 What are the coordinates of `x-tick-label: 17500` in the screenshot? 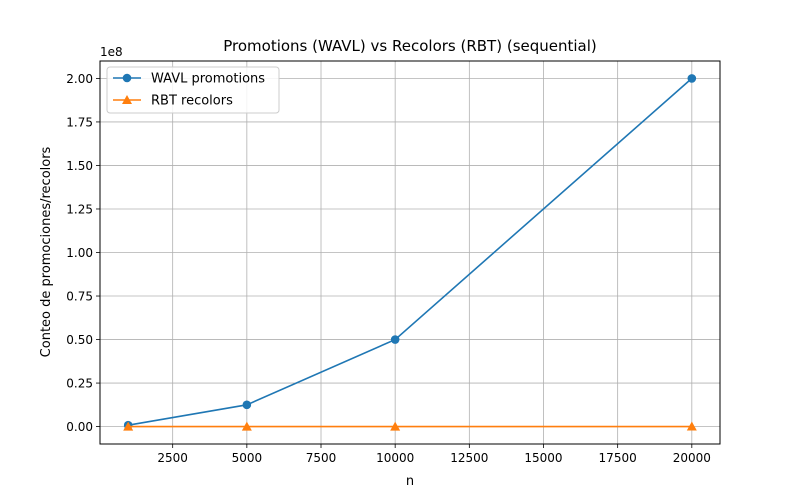 It's located at (618, 458).